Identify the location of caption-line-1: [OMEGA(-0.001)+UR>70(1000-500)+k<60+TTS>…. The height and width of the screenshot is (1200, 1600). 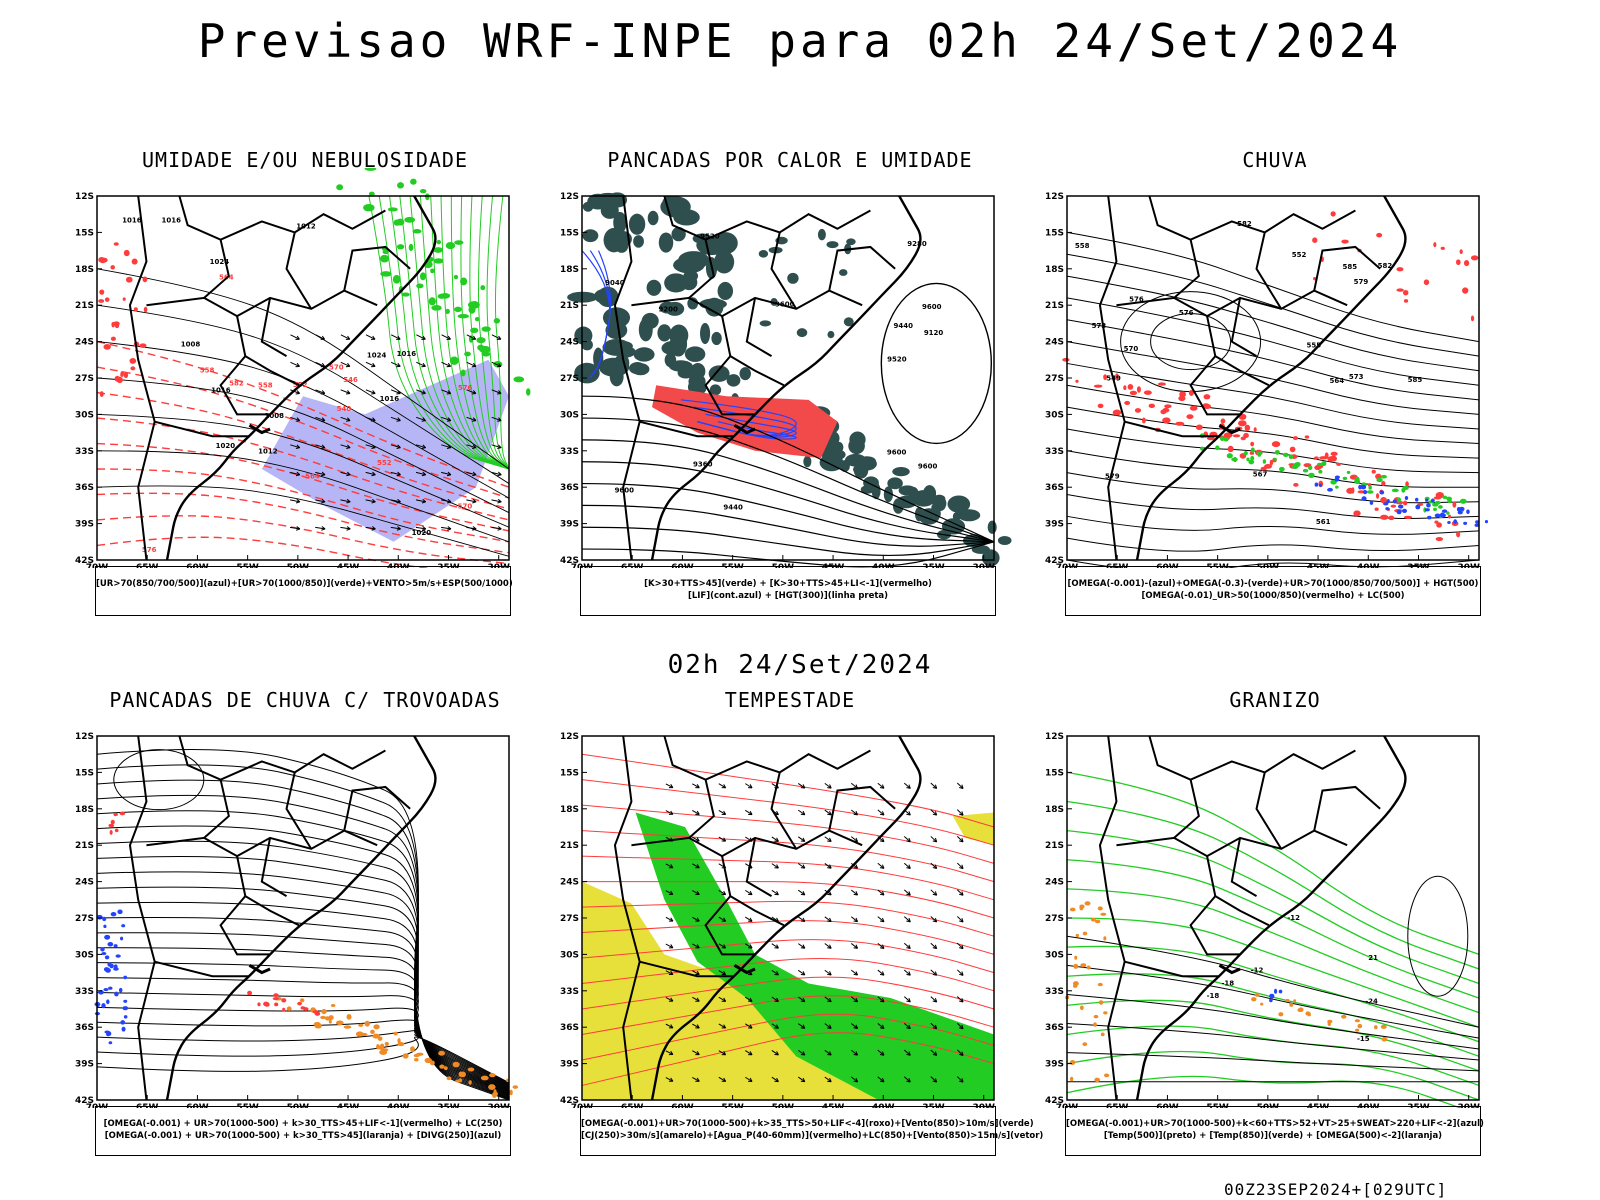
(1275, 1124).